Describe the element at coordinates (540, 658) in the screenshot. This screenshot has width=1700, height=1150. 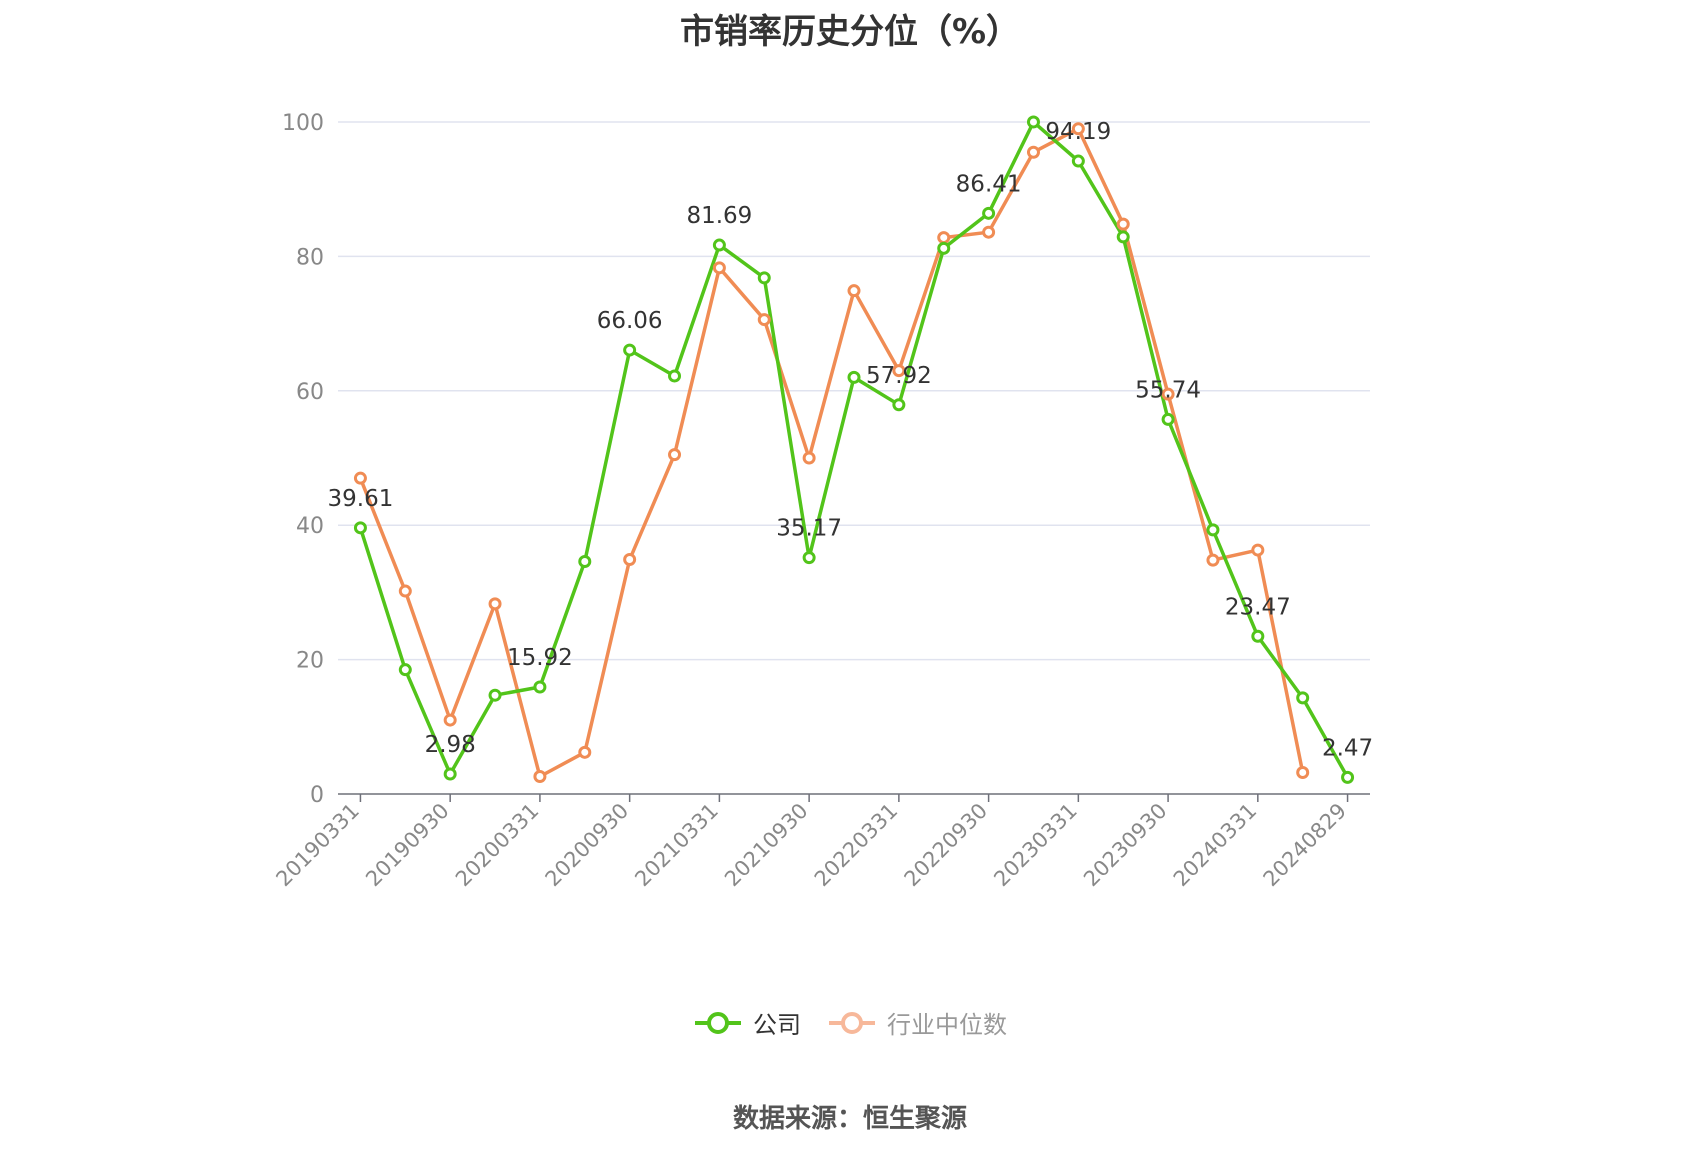
I see `data-label: 15.92` at that location.